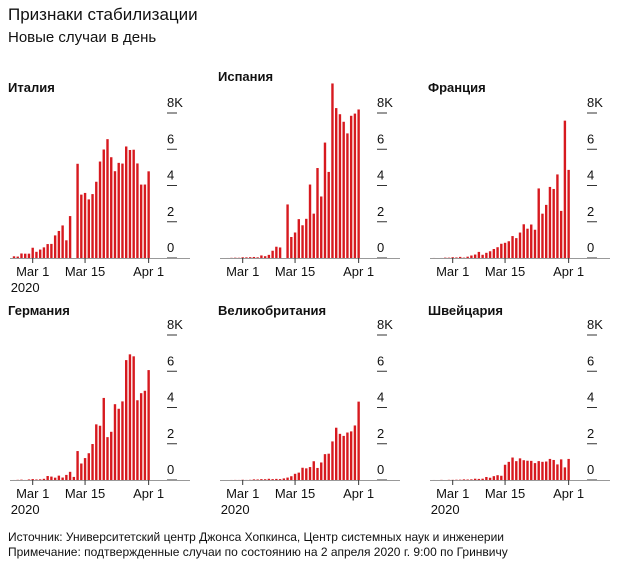  Describe the element at coordinates (103, 14) in the screenshot. I see `title: Признаки стабилизации` at that location.